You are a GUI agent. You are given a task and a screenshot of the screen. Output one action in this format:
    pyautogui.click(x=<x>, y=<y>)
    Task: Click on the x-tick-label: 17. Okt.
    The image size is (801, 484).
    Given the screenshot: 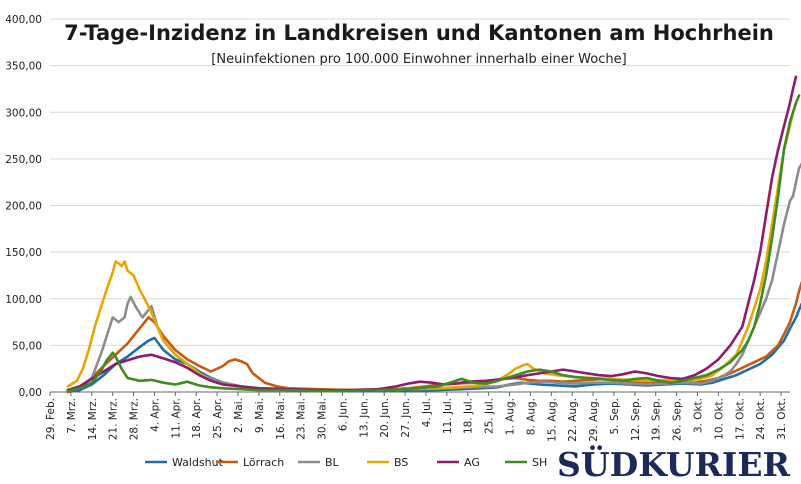 What is the action you would take?
    pyautogui.click(x=740, y=419)
    